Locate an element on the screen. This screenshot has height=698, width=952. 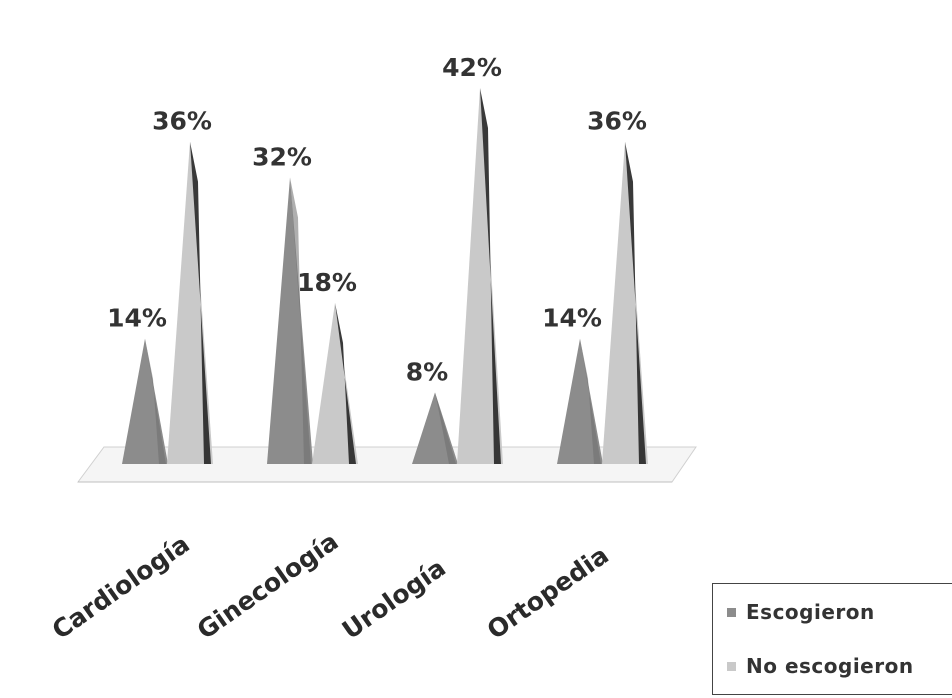
value-label-ginecologia-no-escogieron: 18% is located at coordinates (327, 282).